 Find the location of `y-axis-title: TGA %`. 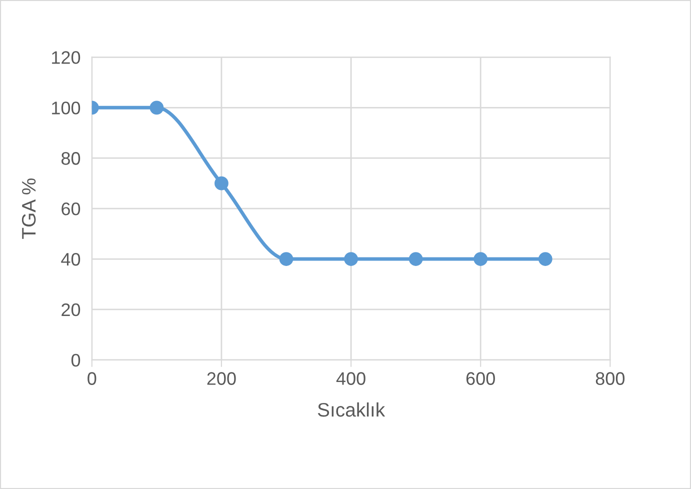

y-axis-title: TGA % is located at coordinates (29, 208).